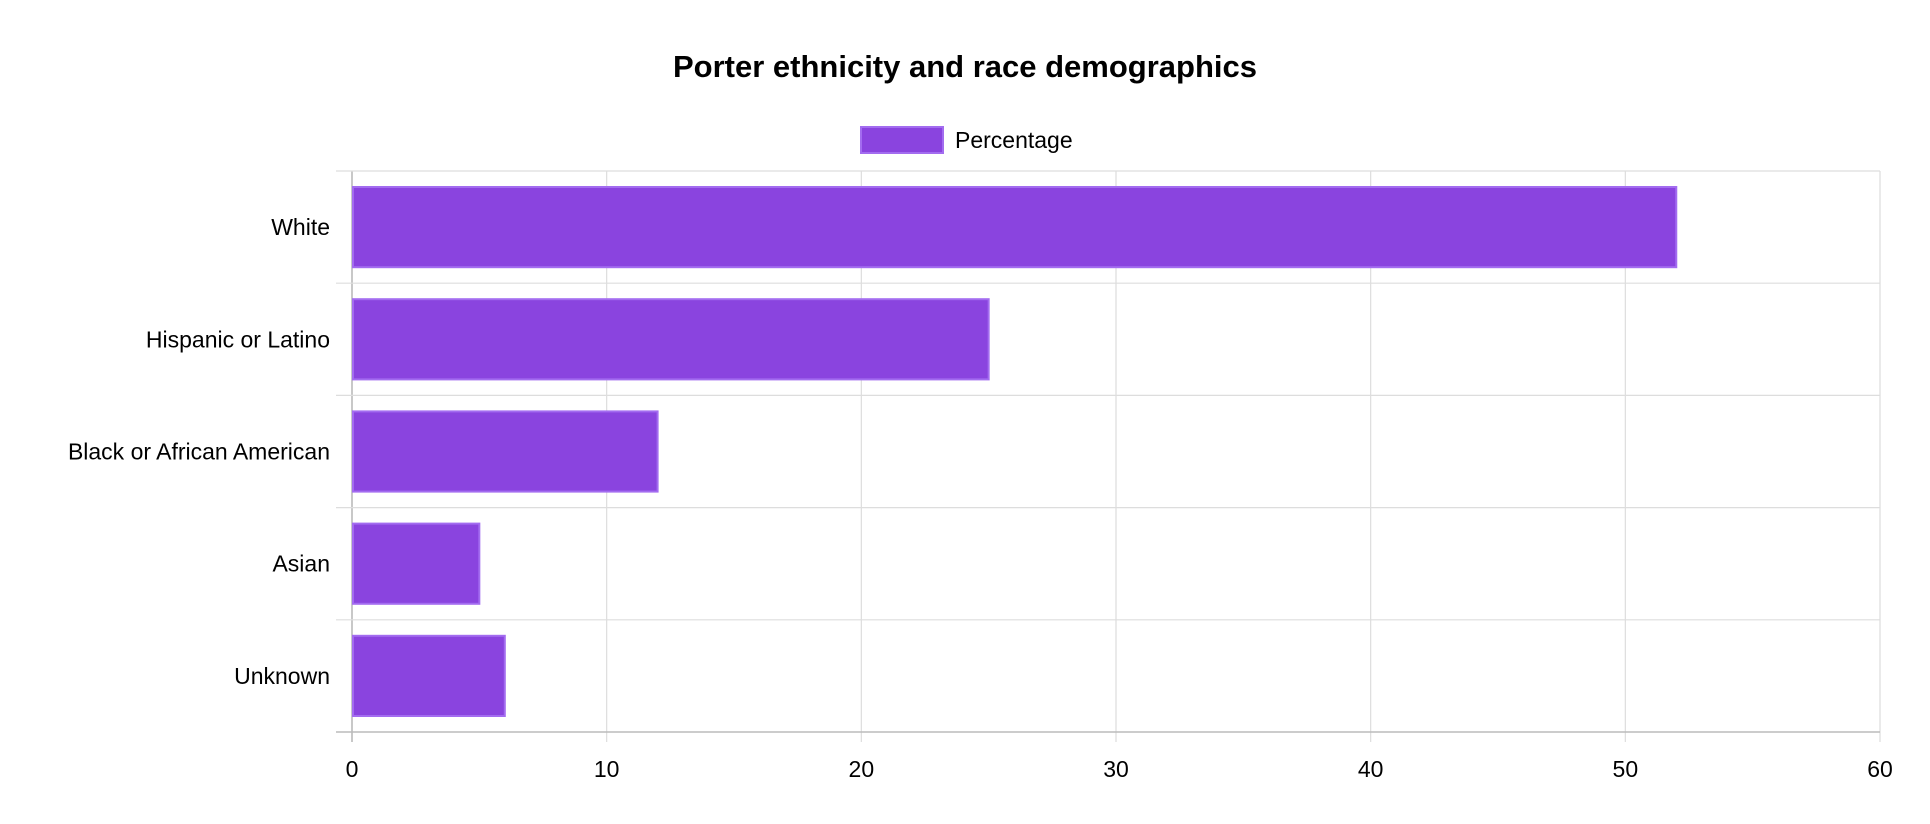  What do you see at coordinates (282, 676) in the screenshot?
I see `category-label: Unknown` at bounding box center [282, 676].